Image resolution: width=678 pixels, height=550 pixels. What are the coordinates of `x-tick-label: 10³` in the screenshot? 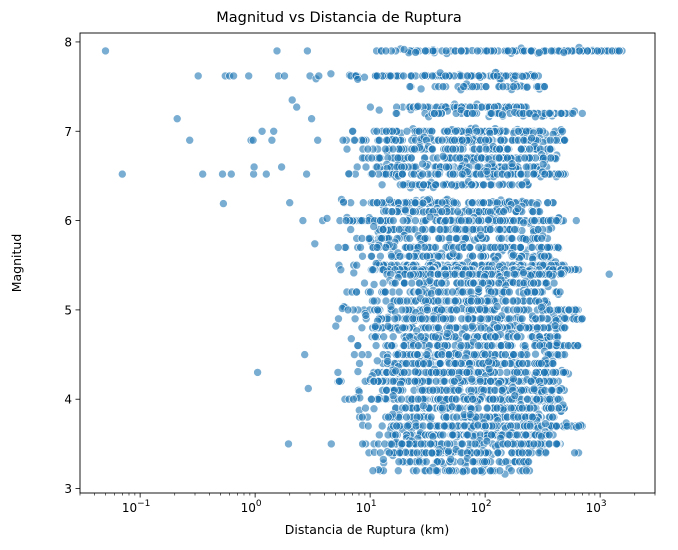 It's located at (596, 507).